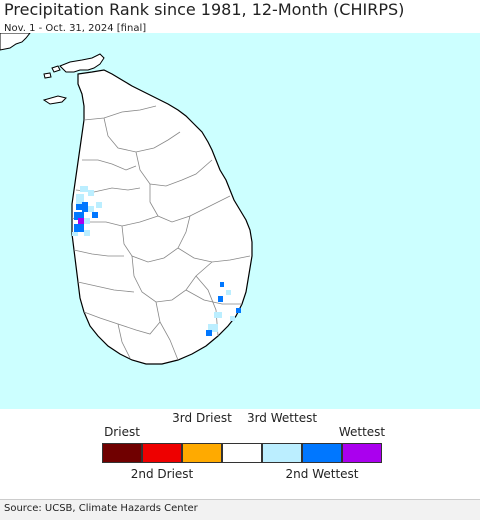 Image resolution: width=480 pixels, height=520 pixels. What do you see at coordinates (75, 28) in the screenshot?
I see `map-subtitle: Nov. 1 - Oct. 31, 2024 [final]` at bounding box center [75, 28].